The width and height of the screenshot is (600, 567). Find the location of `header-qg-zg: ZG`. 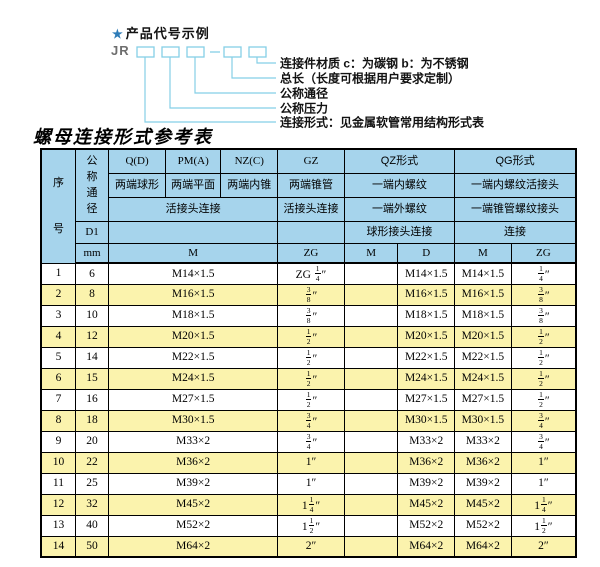

header-qg-zg: ZG is located at coordinates (543, 253).